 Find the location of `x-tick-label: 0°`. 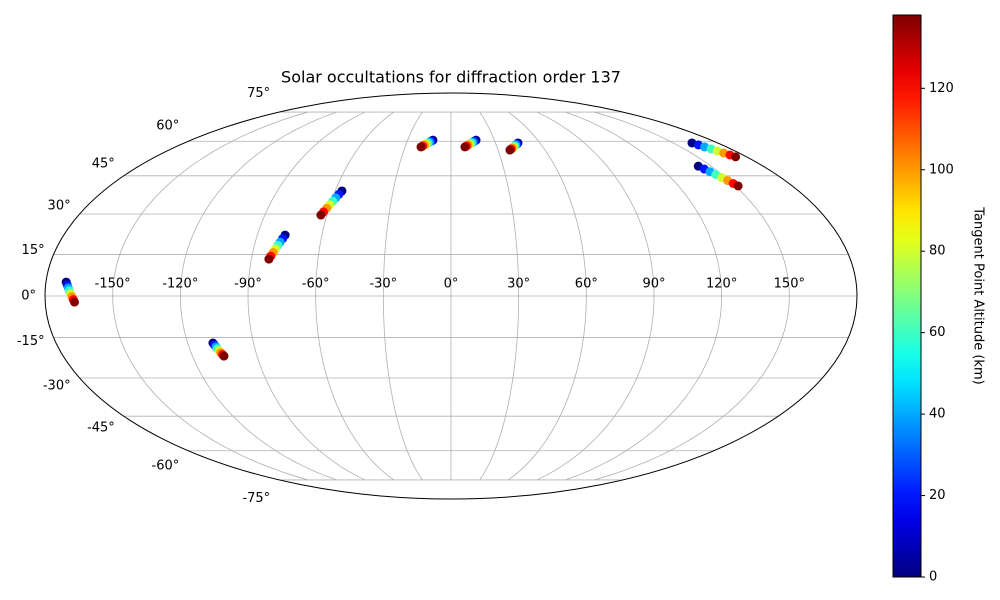

x-tick-label: 0° is located at coordinates (451, 284).